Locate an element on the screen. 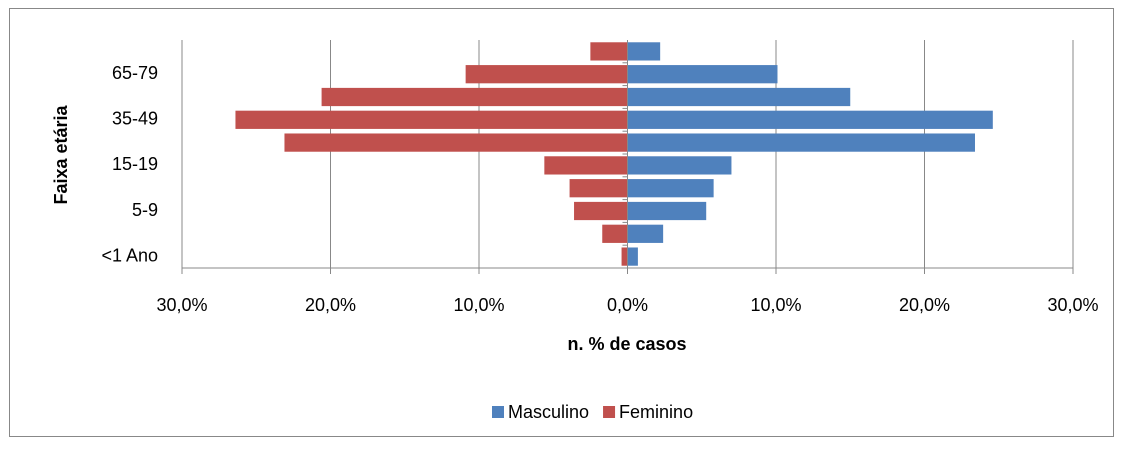 This screenshot has height=450, width=1123. legend-label: Masculino is located at coordinates (548, 412).